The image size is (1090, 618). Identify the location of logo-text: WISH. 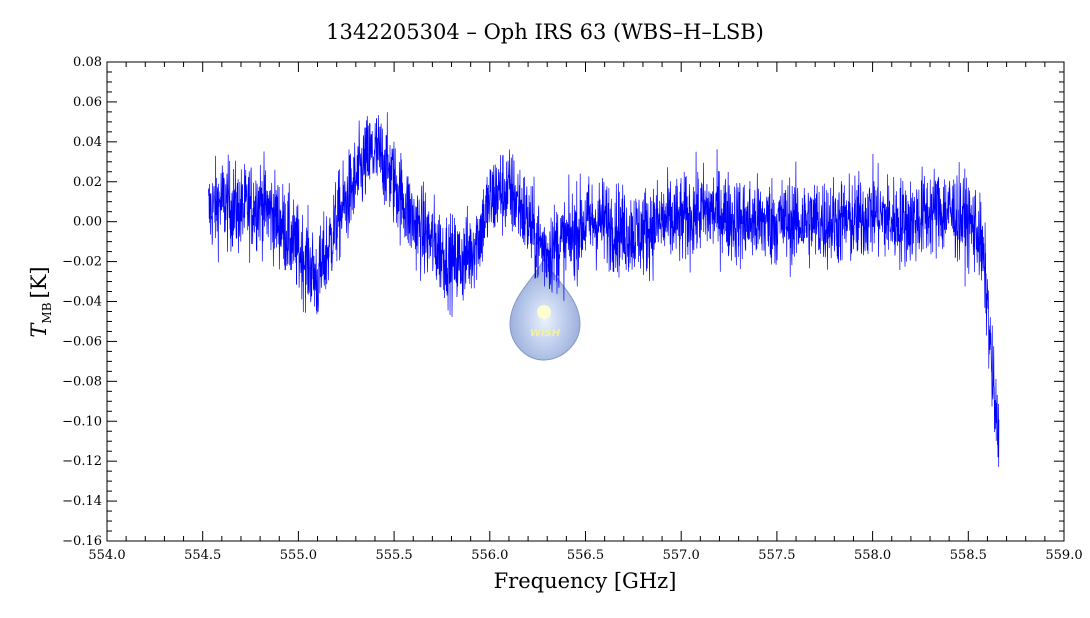
(545, 333).